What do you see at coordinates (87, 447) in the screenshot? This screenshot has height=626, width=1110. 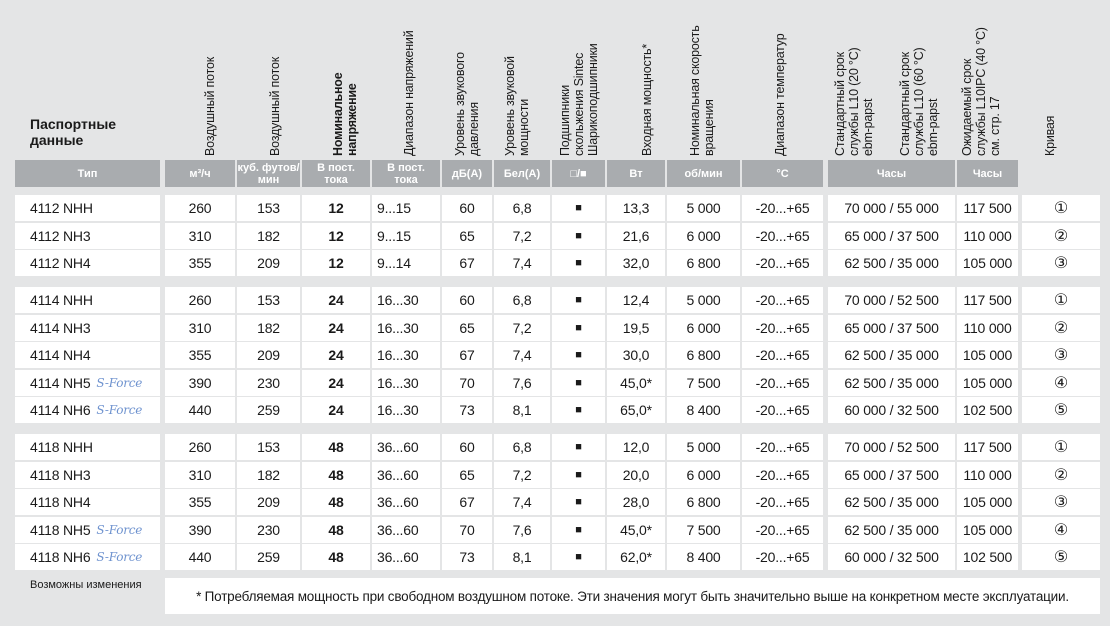 I see `type-cell: 4118 NHH` at bounding box center [87, 447].